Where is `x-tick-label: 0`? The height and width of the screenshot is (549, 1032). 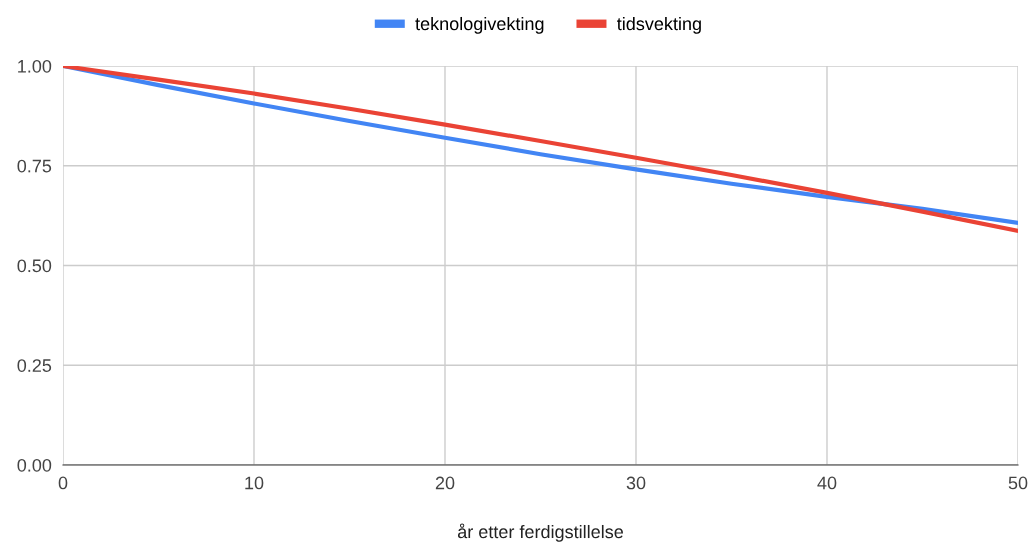
x-tick-label: 0 is located at coordinates (63, 483).